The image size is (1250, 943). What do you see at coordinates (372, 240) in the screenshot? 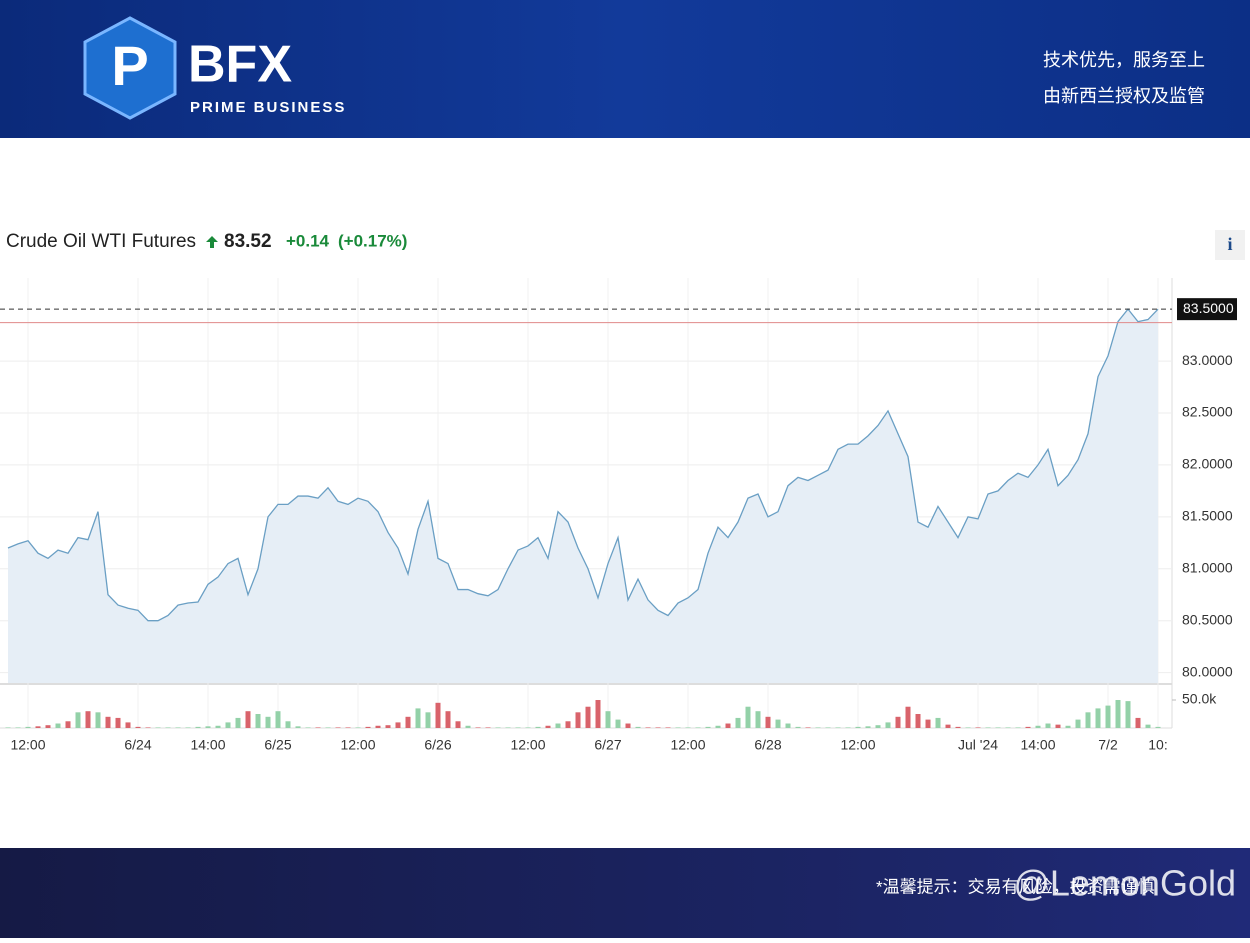
I see `change-pct: (+0.17%)` at bounding box center [372, 240].